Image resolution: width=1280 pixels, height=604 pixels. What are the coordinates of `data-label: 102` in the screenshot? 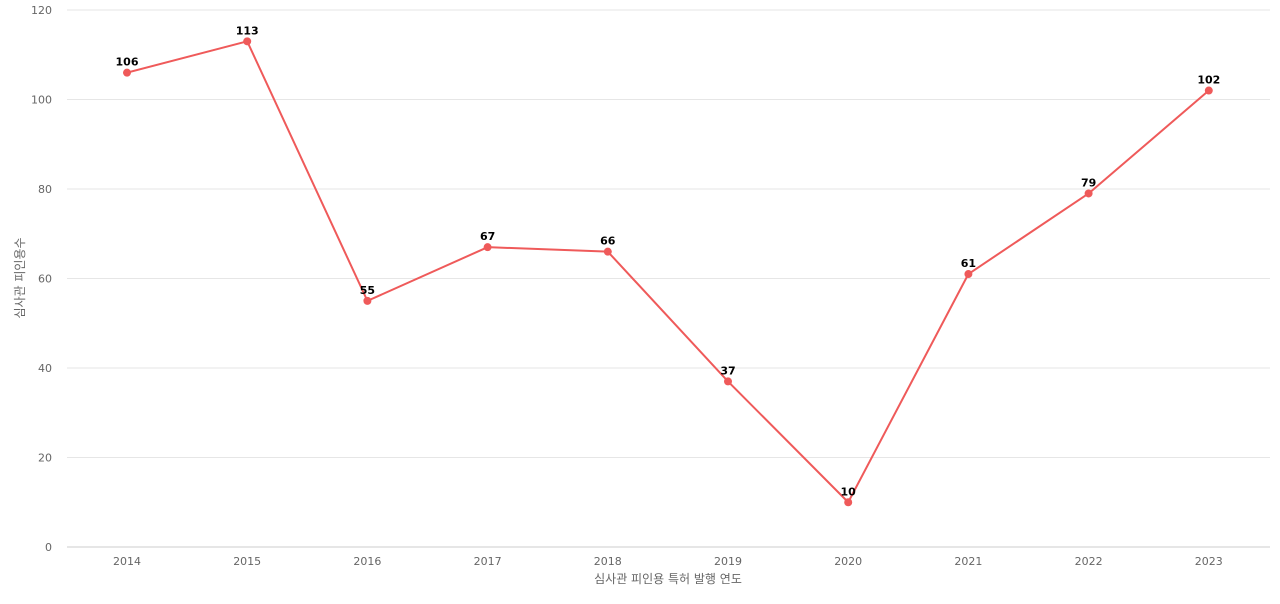 It's located at (1208, 80).